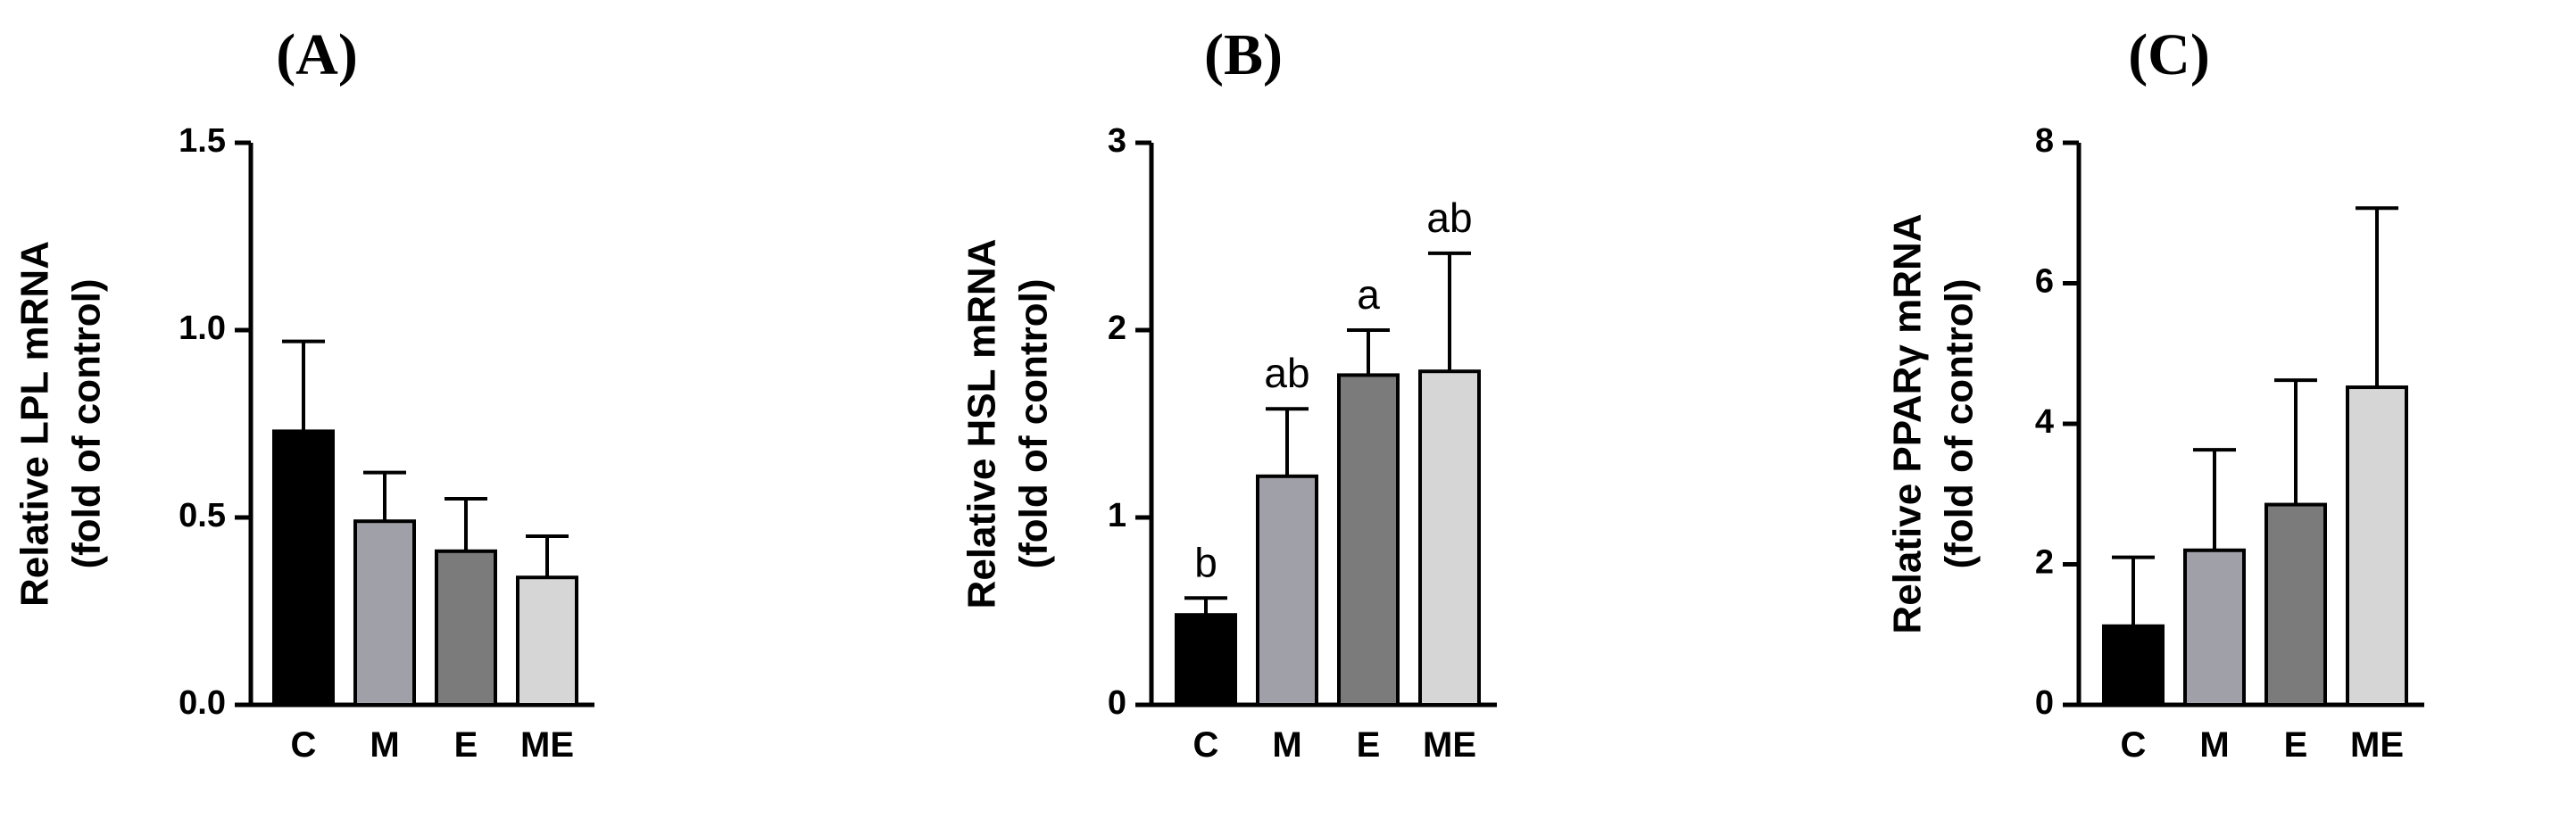 This screenshot has width=2576, height=836. Describe the element at coordinates (1205, 562) in the screenshot. I see `significance-letter: b` at that location.